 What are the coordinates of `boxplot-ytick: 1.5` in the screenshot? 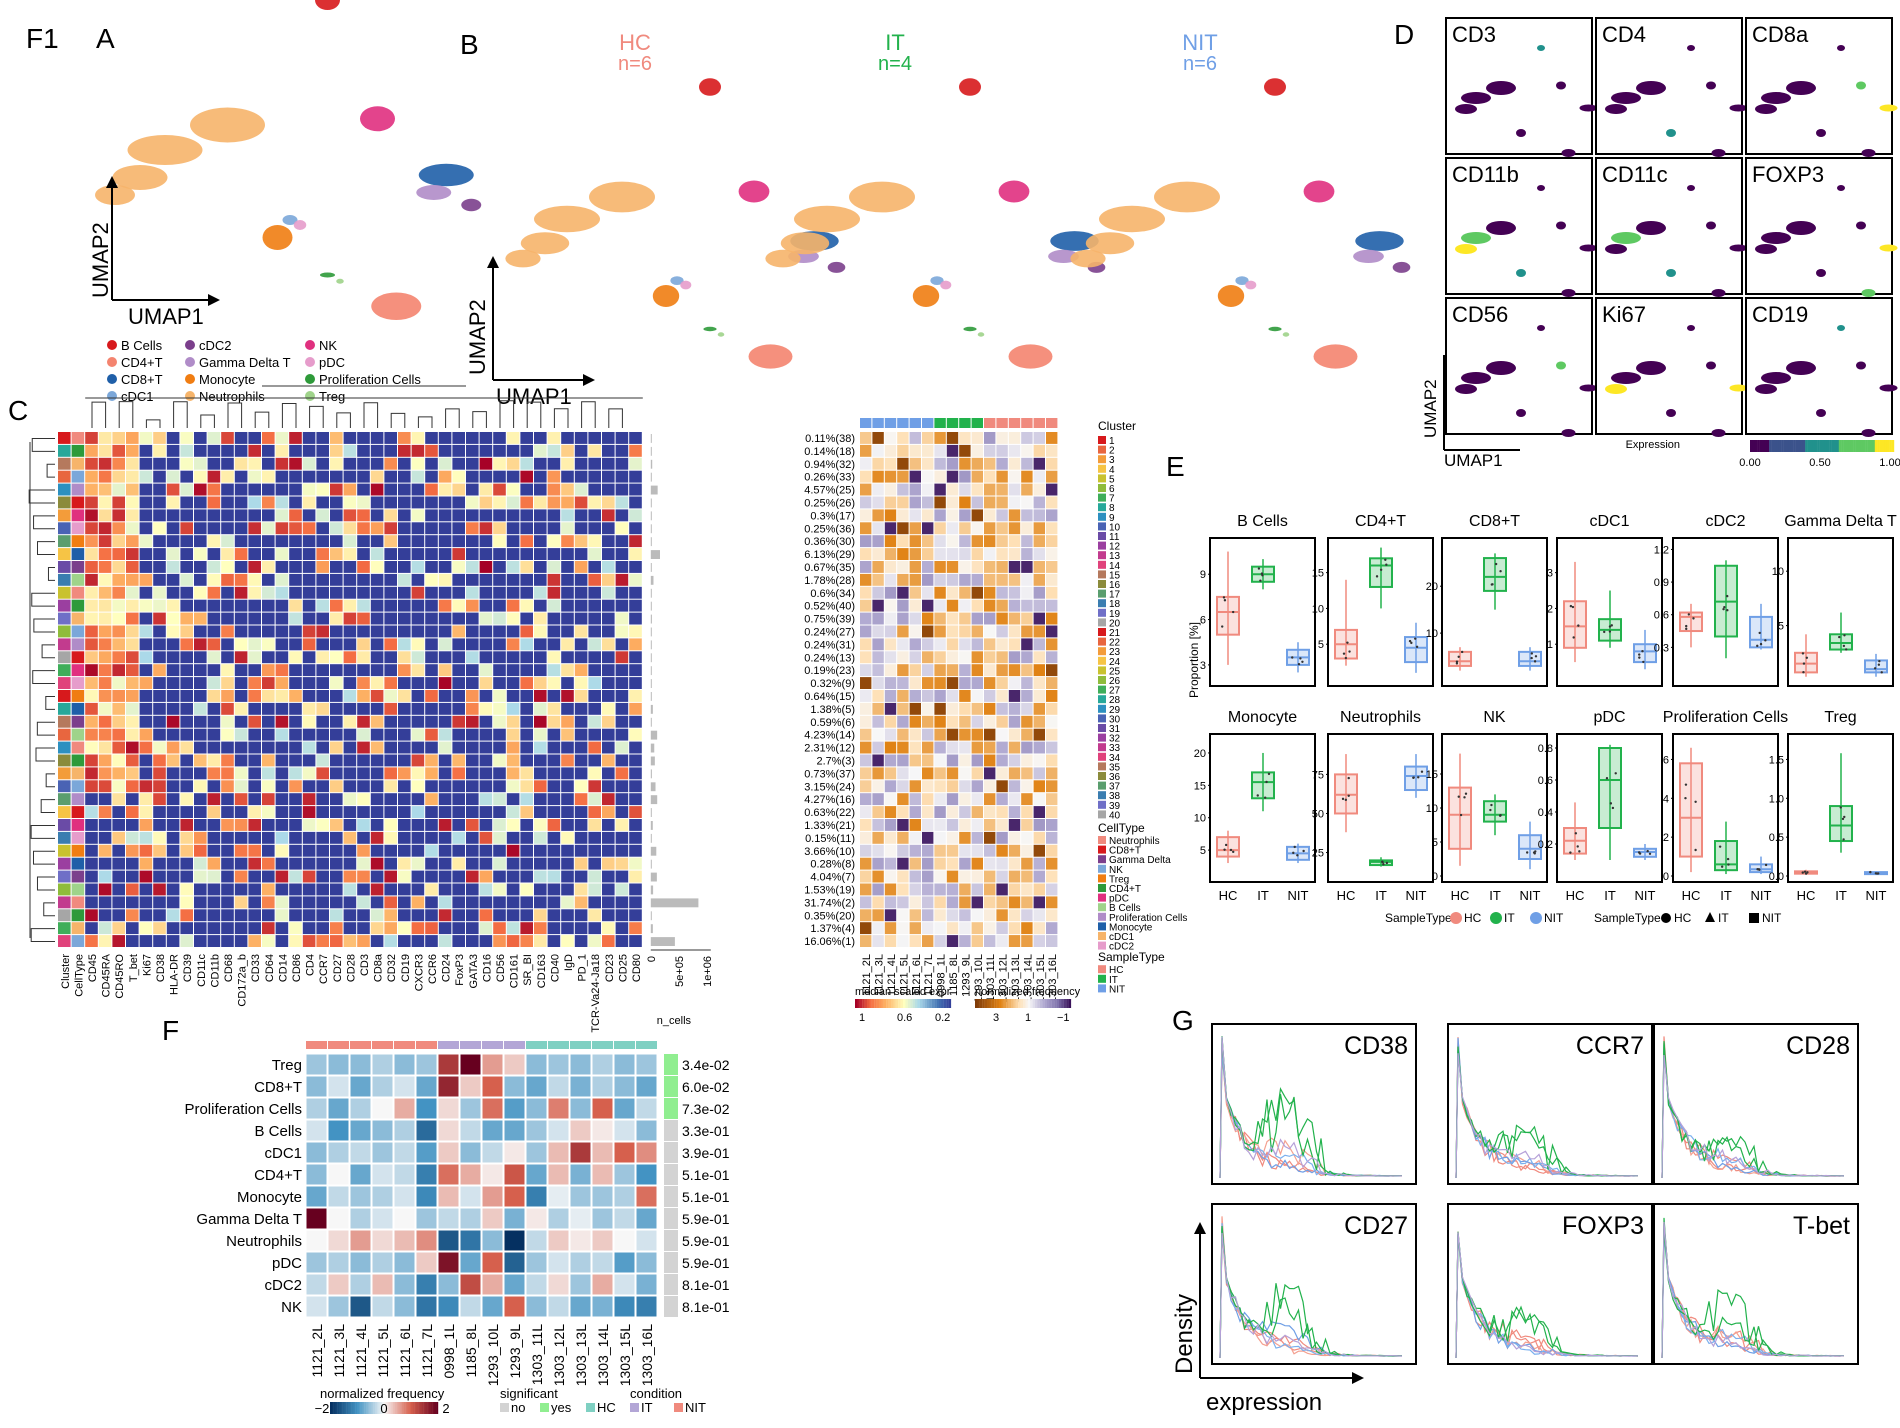 It's located at (1776, 760).